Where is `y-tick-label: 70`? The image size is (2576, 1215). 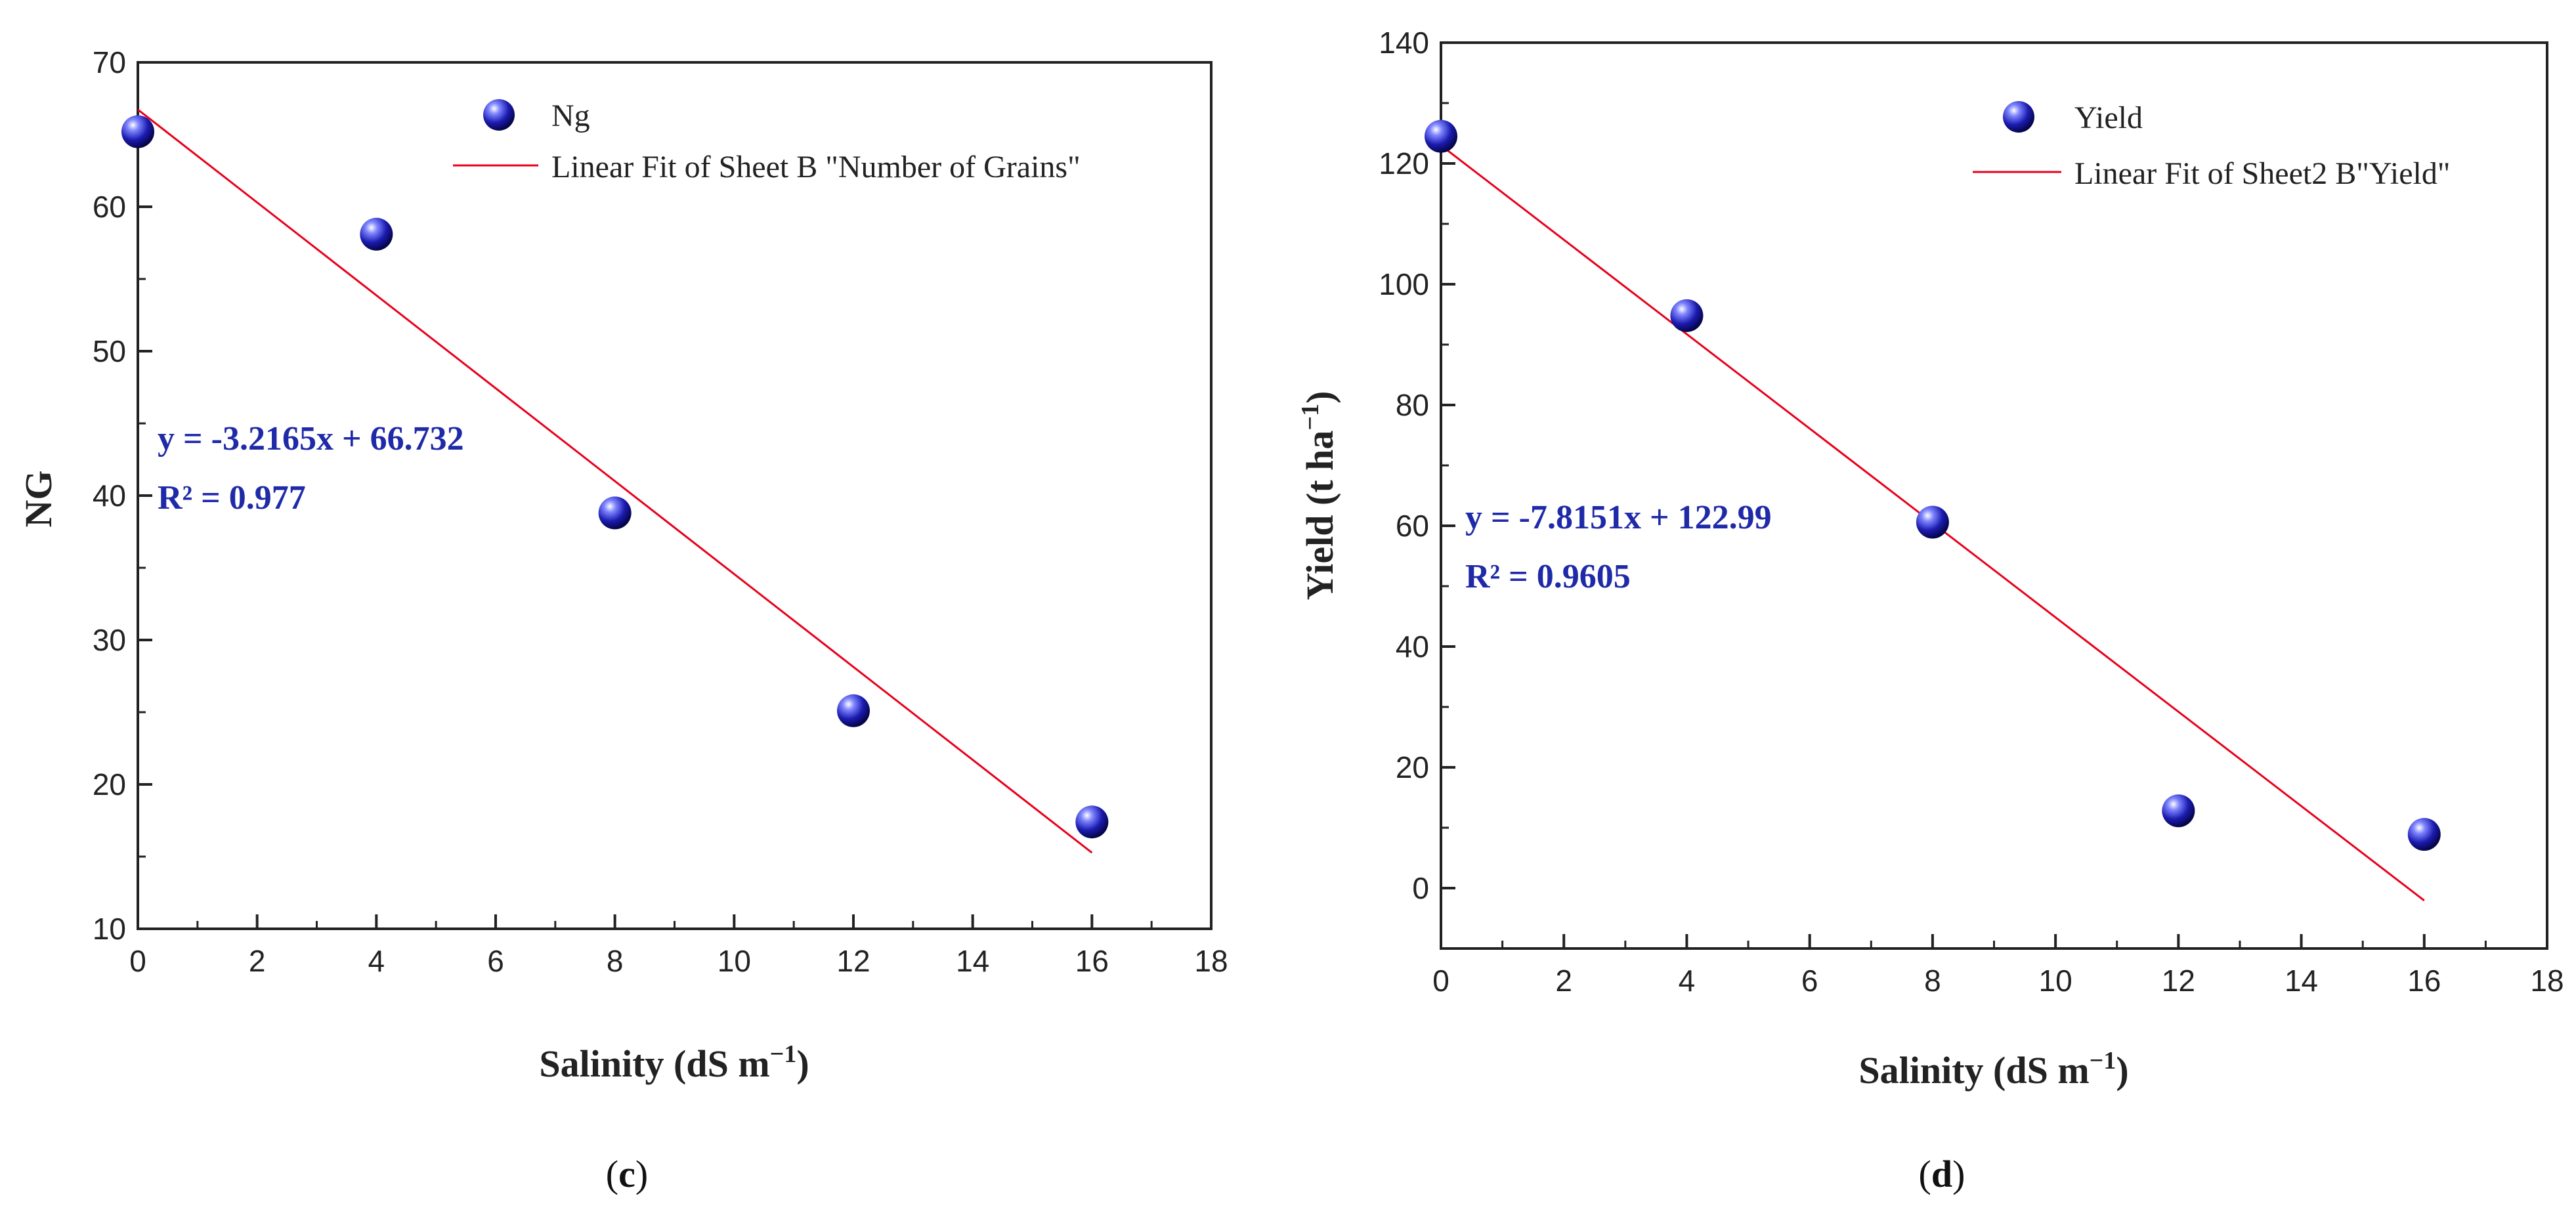
y-tick-label: 70 is located at coordinates (109, 62).